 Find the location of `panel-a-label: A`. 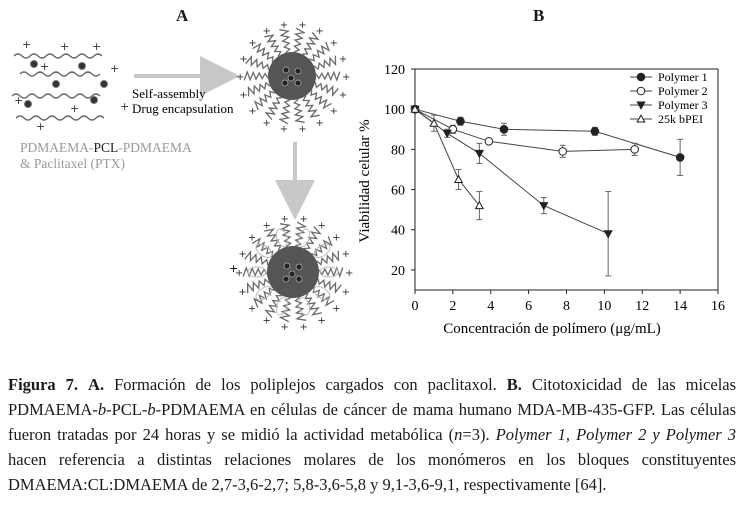

panel-a-label: A is located at coordinates (182, 15).